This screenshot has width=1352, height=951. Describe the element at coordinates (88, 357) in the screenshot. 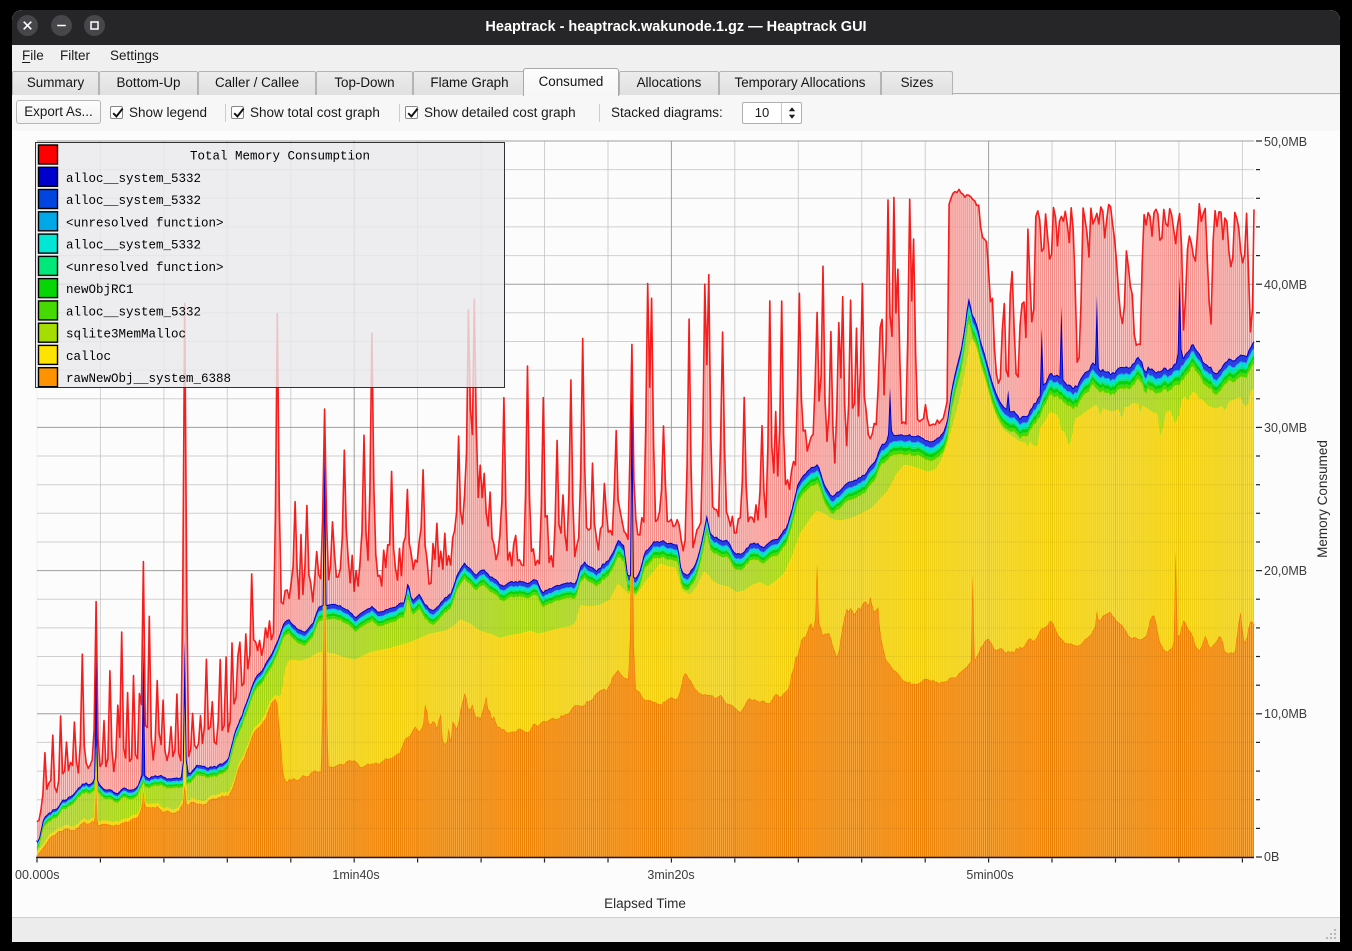

I see `svg-text: calloc` at that location.